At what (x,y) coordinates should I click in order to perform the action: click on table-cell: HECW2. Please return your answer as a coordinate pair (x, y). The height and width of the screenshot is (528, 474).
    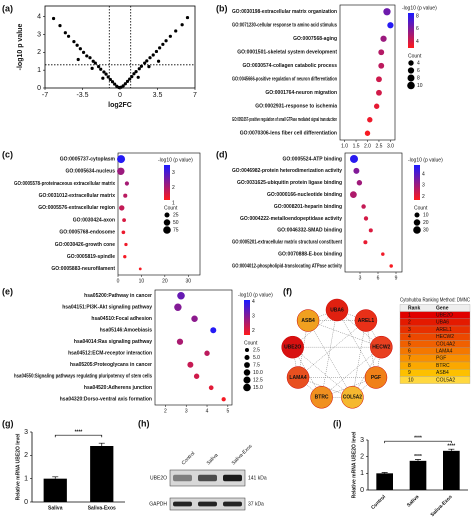
    Looking at the image, I should click on (445, 337).